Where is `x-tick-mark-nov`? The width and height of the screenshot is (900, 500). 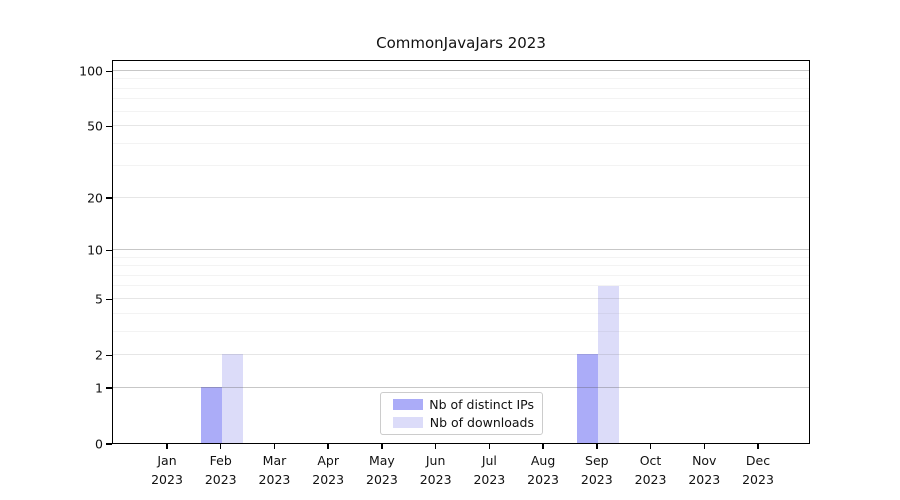 x-tick-mark-nov is located at coordinates (704, 446).